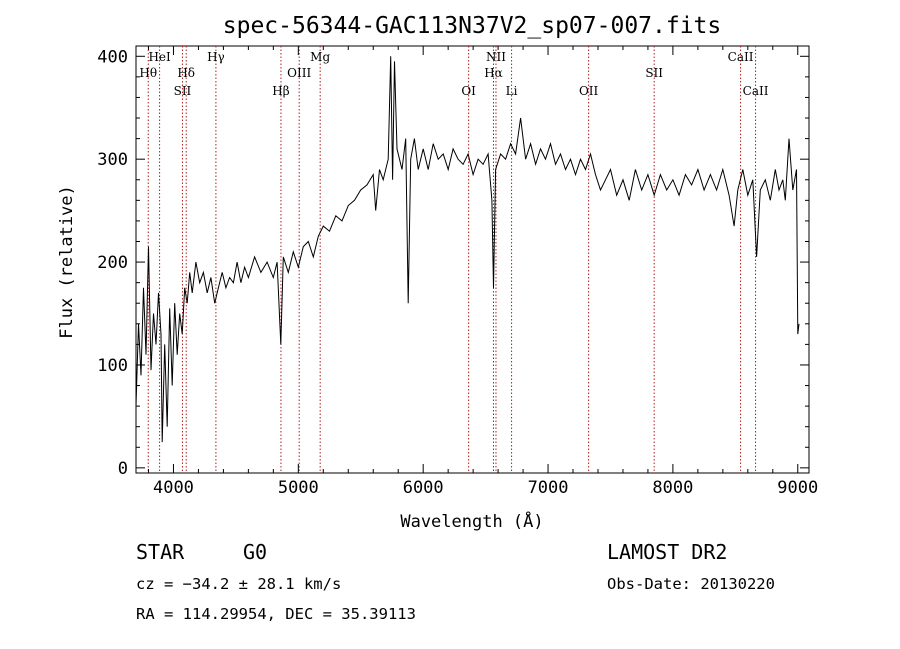  Describe the element at coordinates (589, 91) in the screenshot. I see `spectral-line-label: OII` at that location.